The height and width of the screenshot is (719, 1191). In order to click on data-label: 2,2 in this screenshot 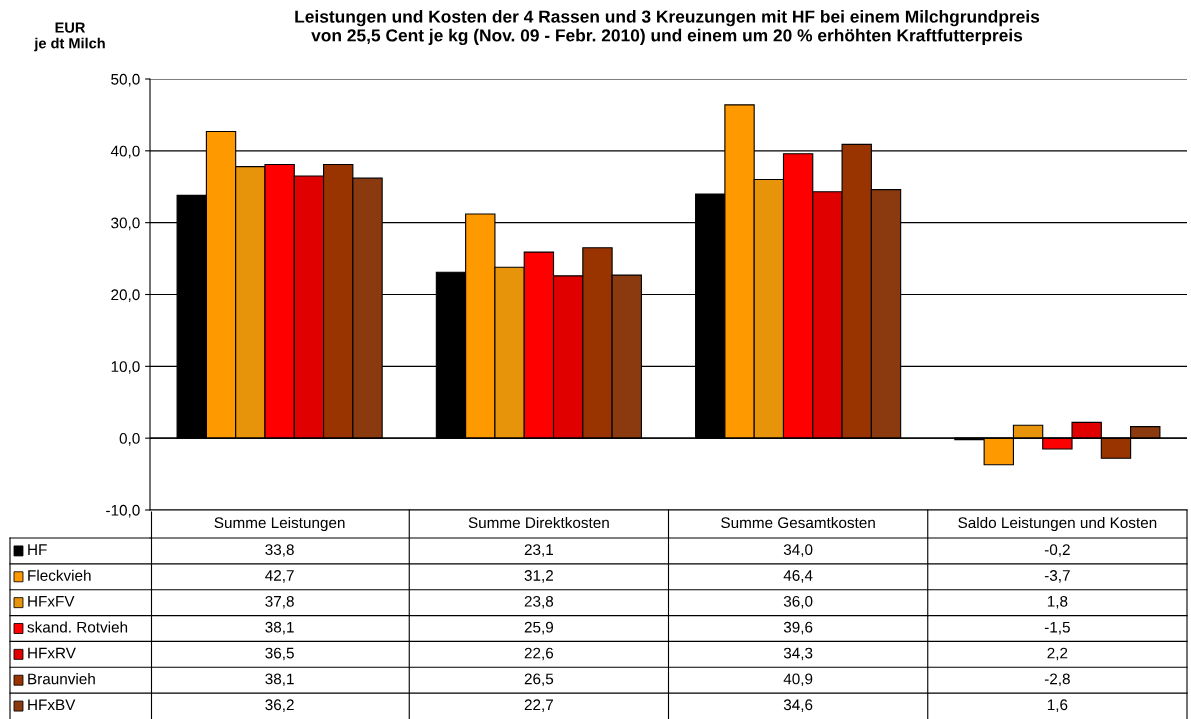, I will do `click(1057, 654)`.